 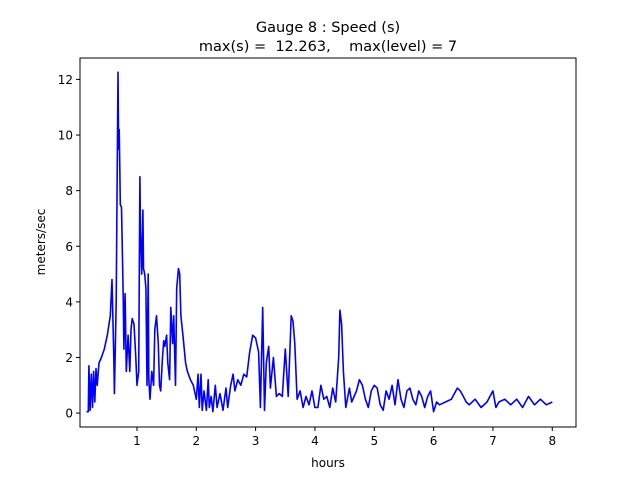 I want to click on y-tick-label: 6, so click(x=69, y=247).